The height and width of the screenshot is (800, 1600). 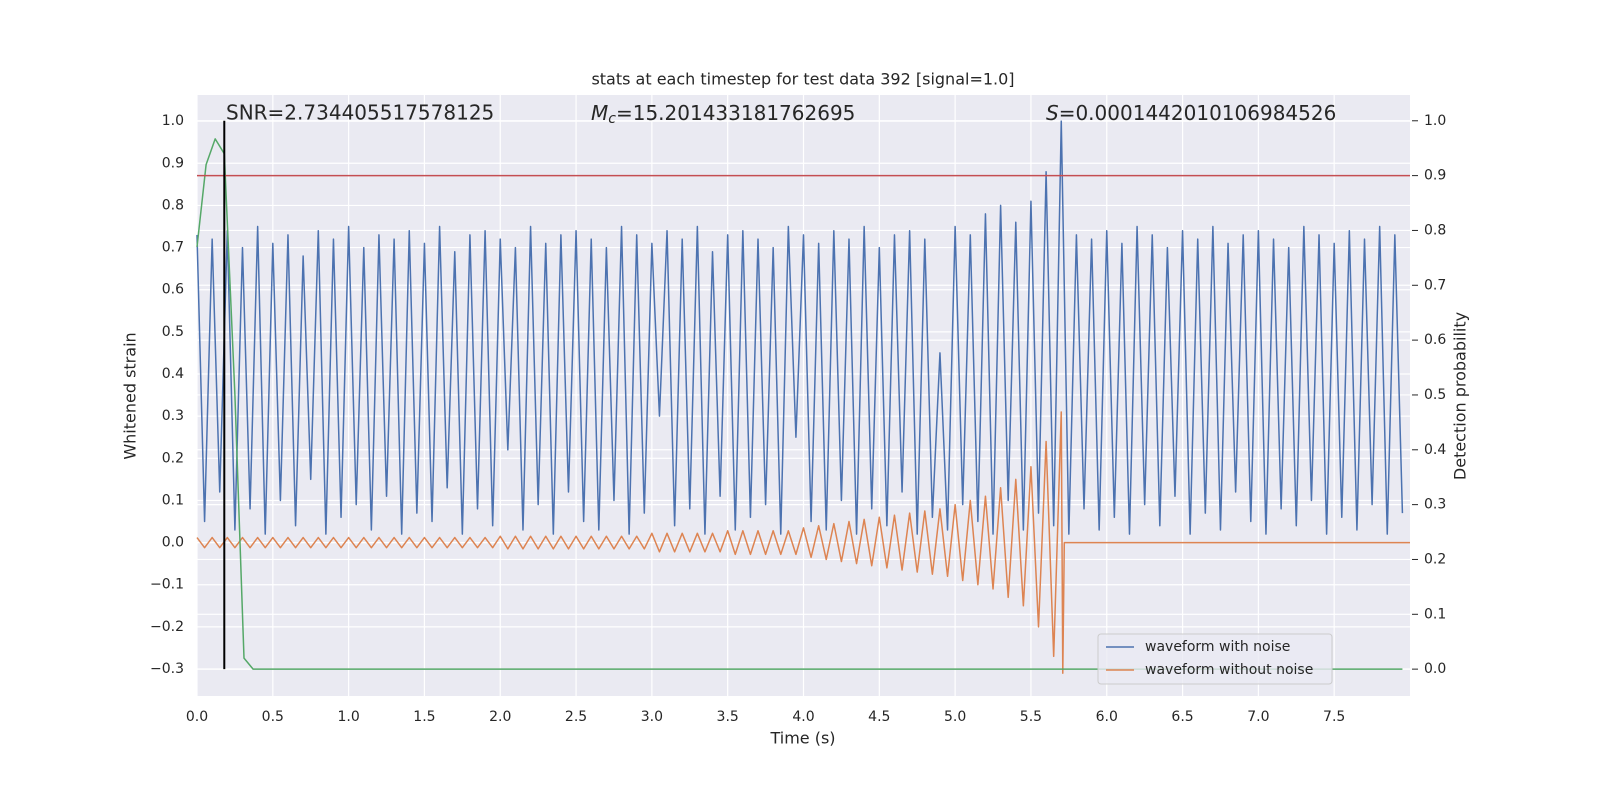 What do you see at coordinates (173, 332) in the screenshot?
I see `y-tick-label: 0.5` at bounding box center [173, 332].